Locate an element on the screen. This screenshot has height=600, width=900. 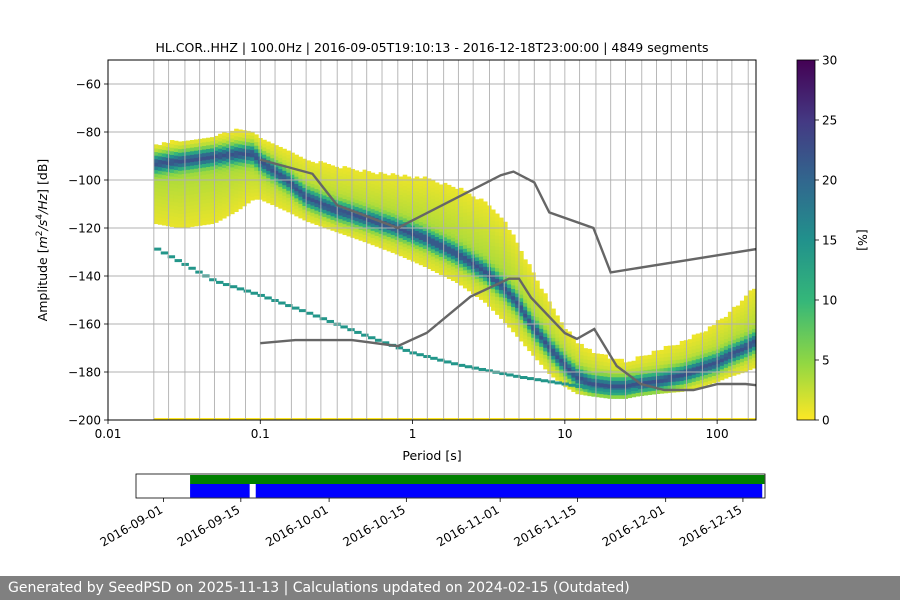
x-tick-label: 100 is located at coordinates (717, 434).